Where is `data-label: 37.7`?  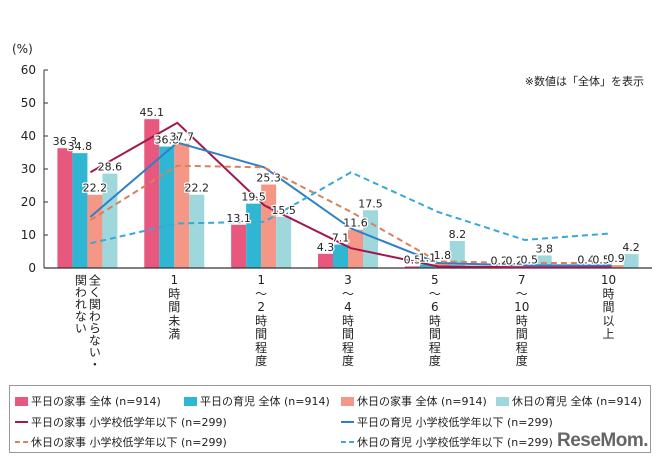
data-label: 37.7 is located at coordinates (182, 137).